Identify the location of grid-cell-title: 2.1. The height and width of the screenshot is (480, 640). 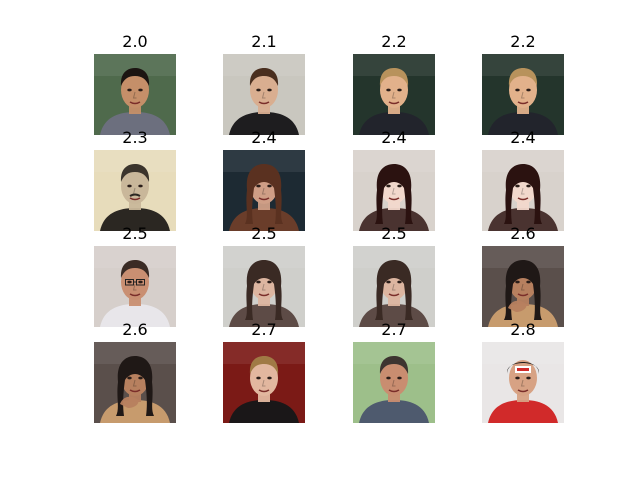
(264, 41).